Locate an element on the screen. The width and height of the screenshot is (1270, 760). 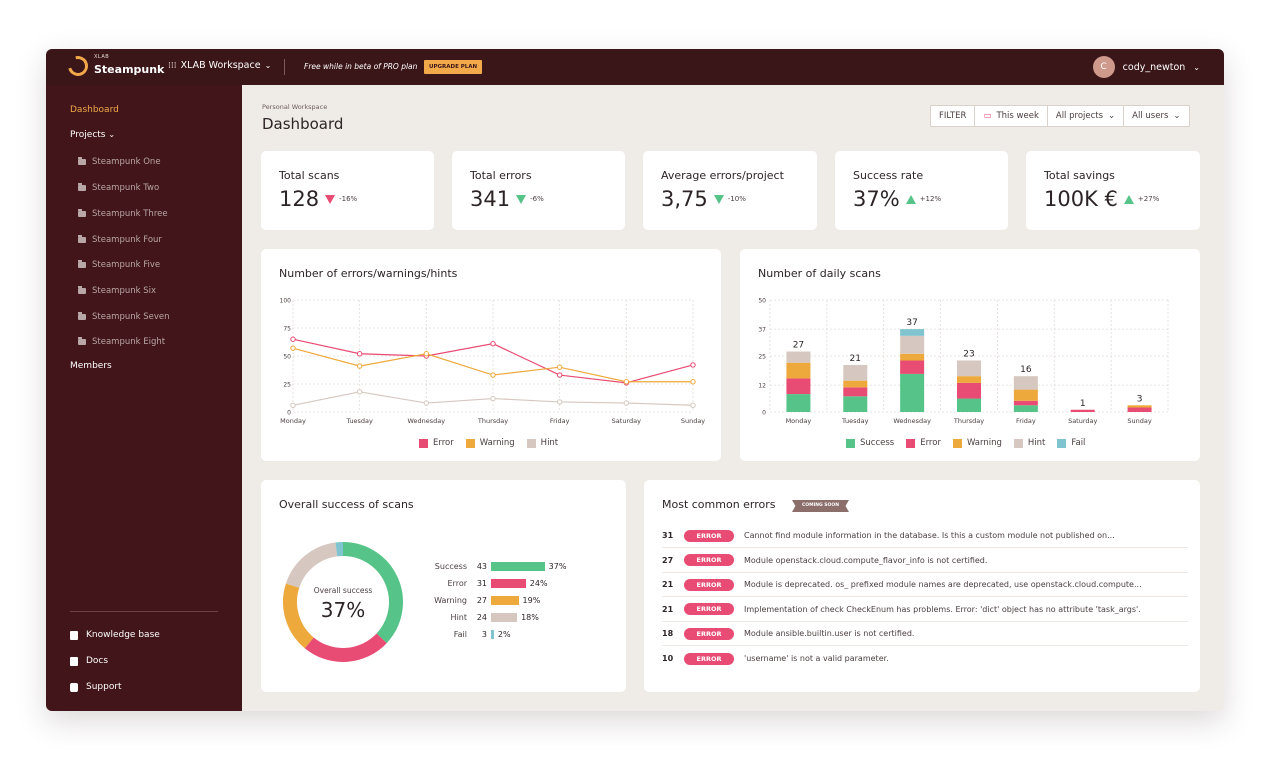
upgrade-plan-button: UPGRADE PLAN is located at coordinates (453, 67).